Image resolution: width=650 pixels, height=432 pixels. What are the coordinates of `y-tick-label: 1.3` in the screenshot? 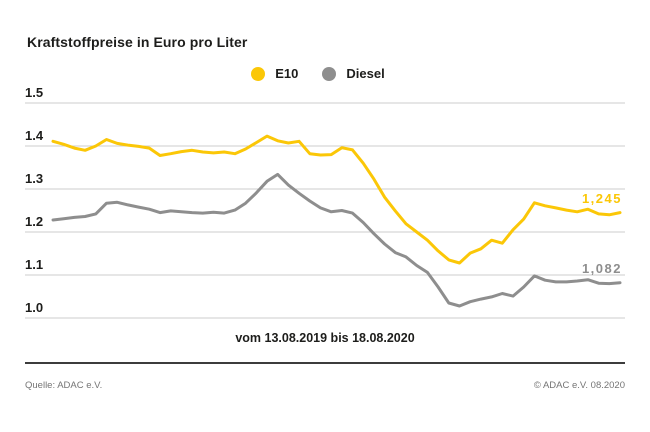 It's located at (34, 178).